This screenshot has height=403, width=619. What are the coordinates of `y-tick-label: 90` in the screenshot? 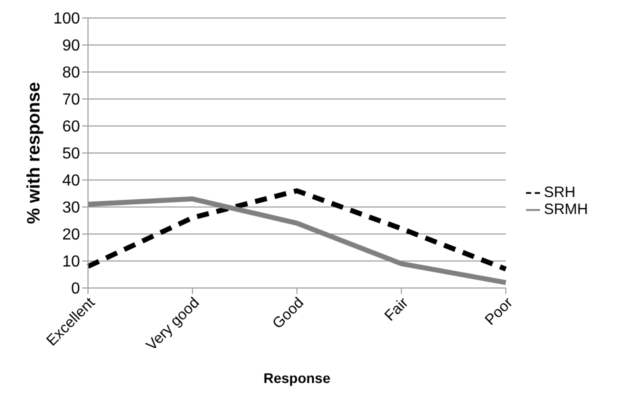 It's located at (71, 46).